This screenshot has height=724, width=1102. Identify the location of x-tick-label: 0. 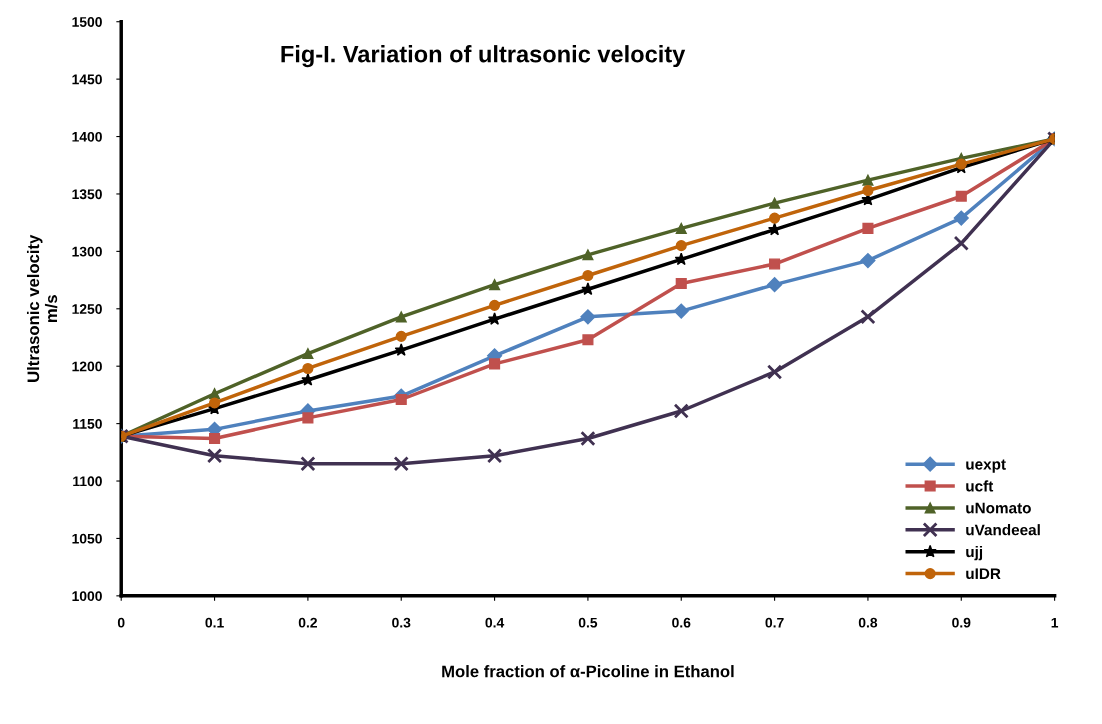
(121, 622).